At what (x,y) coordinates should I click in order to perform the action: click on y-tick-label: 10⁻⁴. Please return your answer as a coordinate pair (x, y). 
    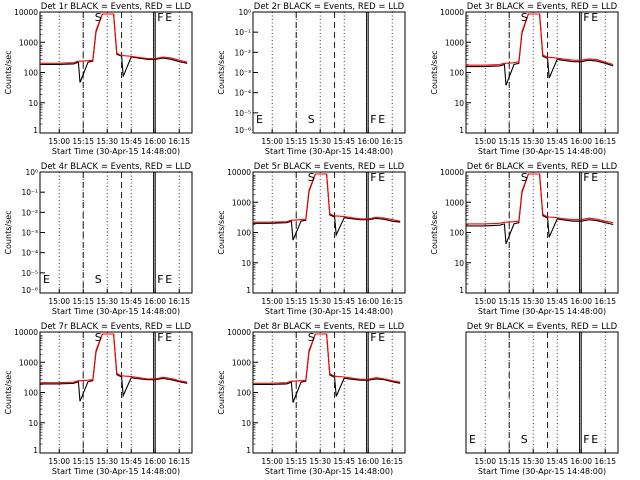
    Looking at the image, I should click on (242, 93).